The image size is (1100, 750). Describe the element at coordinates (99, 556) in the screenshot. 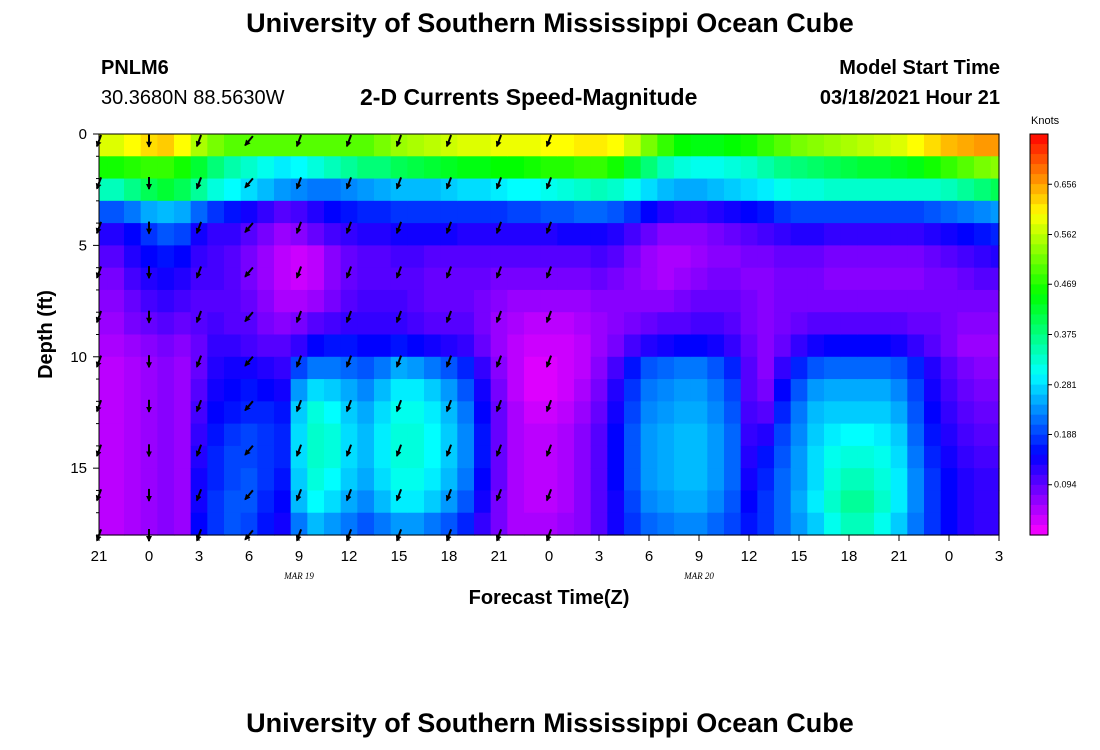

I see `x-tick-label: 21` at that location.